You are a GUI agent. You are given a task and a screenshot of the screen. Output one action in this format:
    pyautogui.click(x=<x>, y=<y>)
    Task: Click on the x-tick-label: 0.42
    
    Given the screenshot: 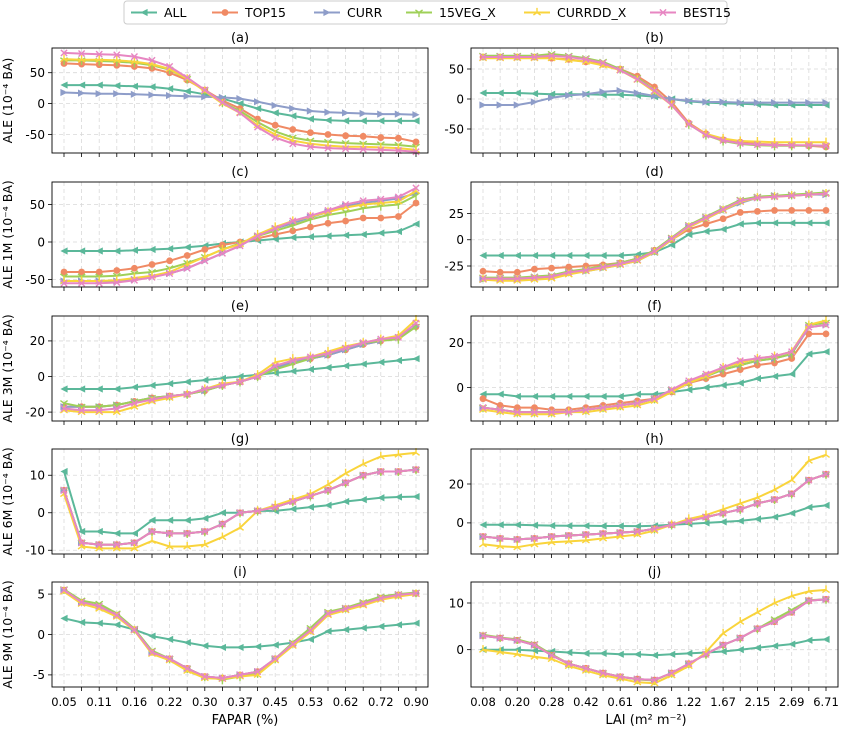 What is the action you would take?
    pyautogui.click(x=586, y=702)
    